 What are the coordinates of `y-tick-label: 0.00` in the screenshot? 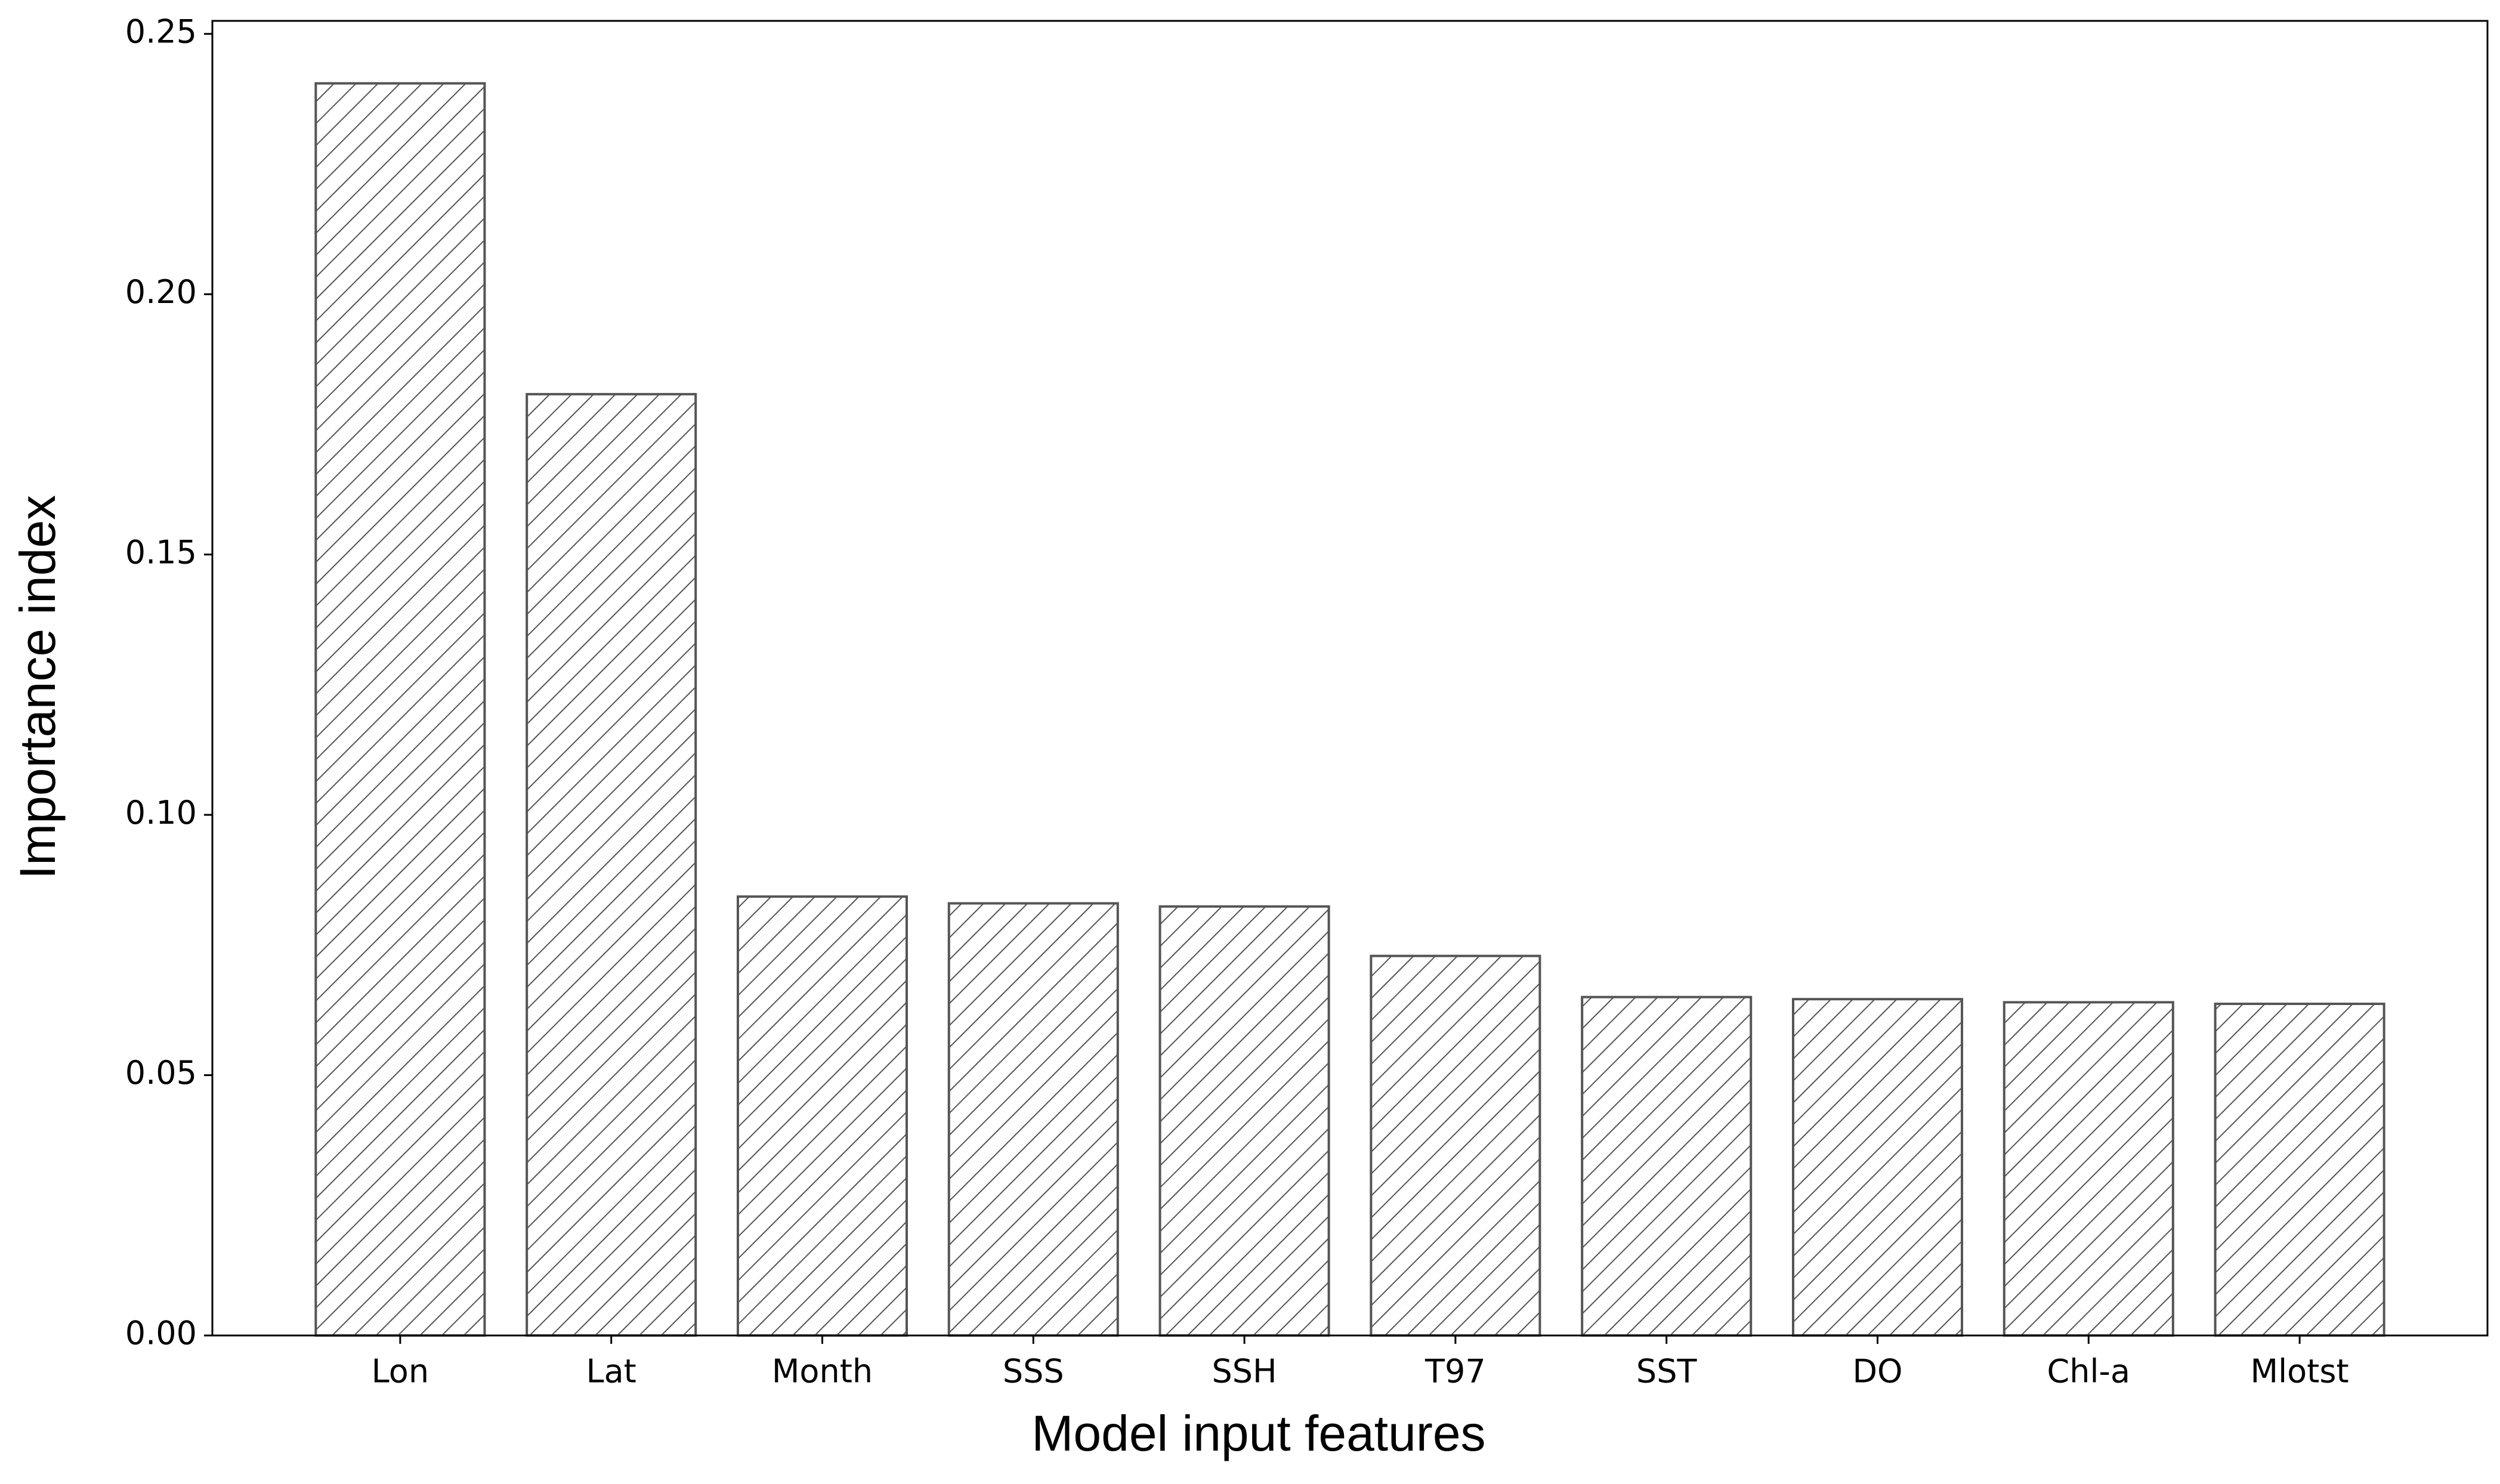 It's located at (161, 1333).